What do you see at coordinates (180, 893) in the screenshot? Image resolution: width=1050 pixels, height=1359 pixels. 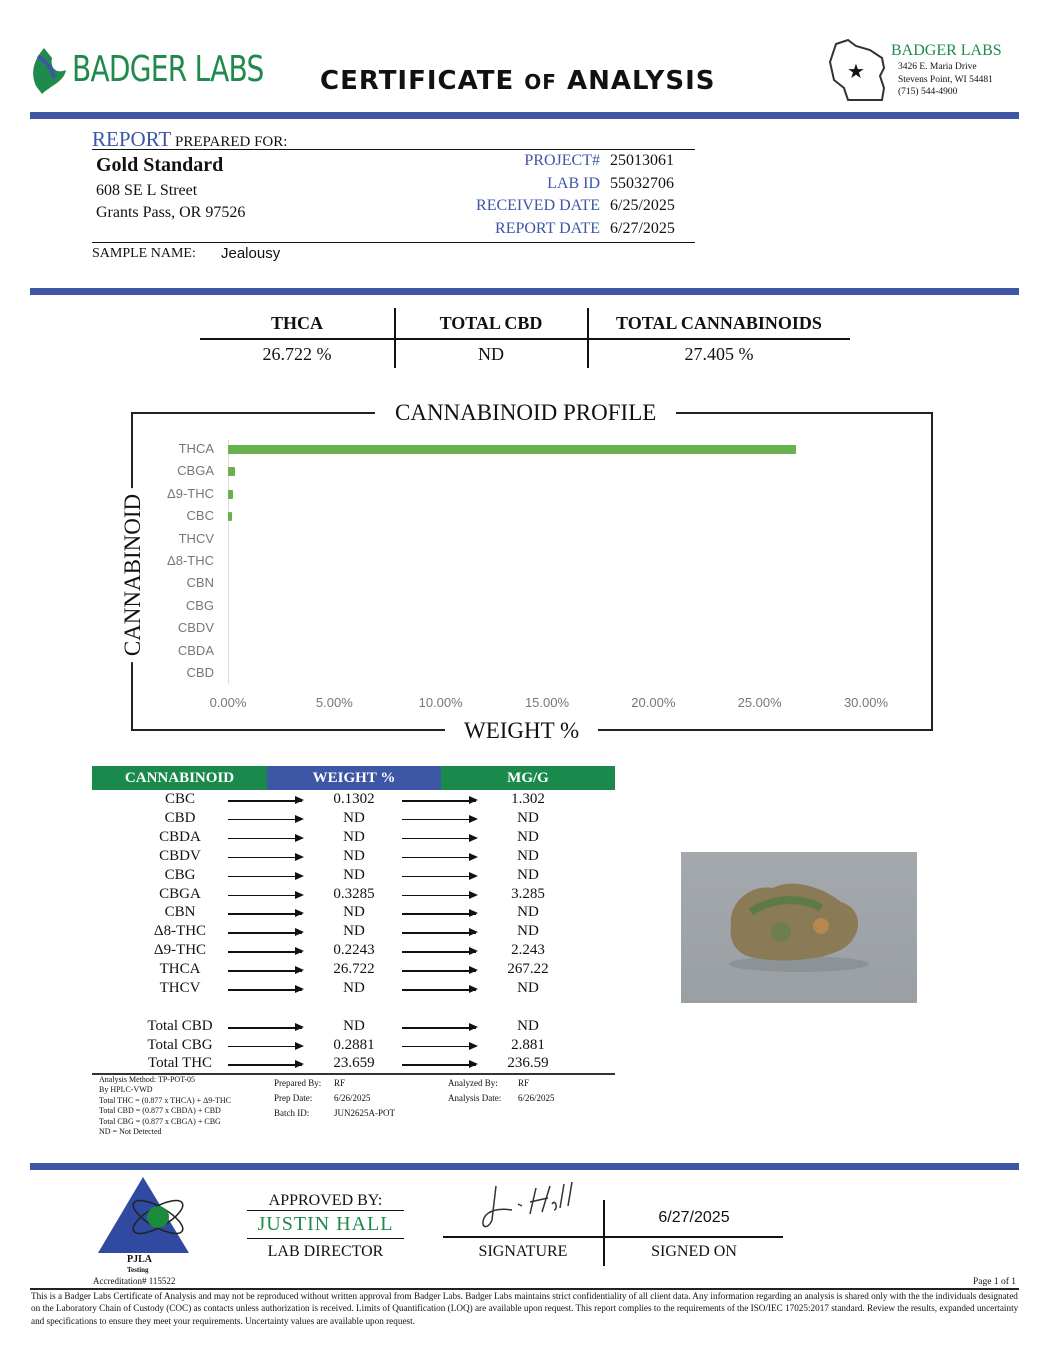 I see `cannabinoid-name: CBGA` at bounding box center [180, 893].